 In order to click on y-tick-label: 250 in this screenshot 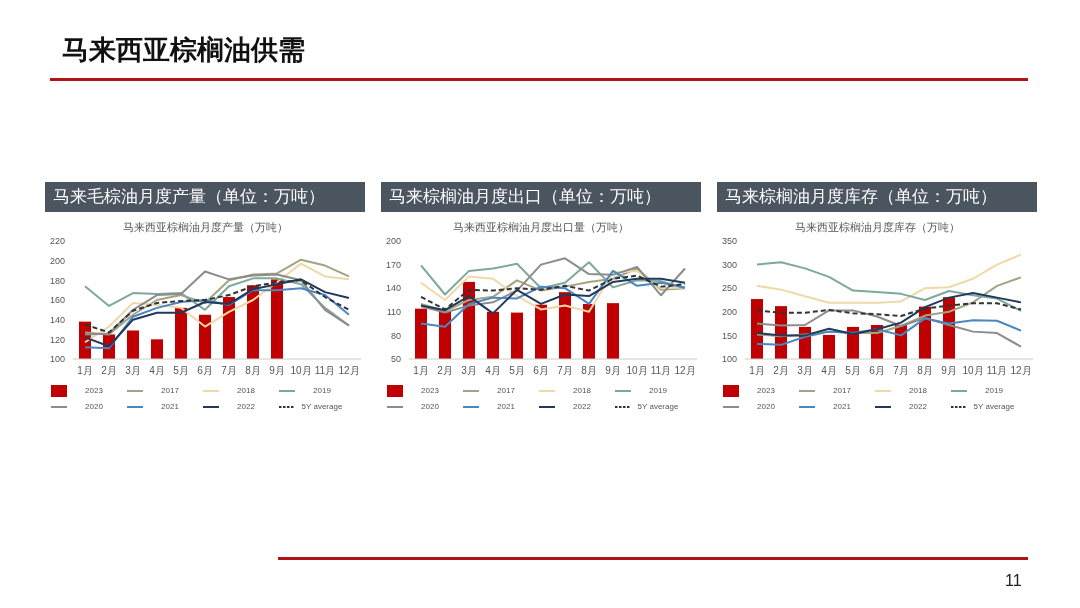, I will do `click(729, 288)`.